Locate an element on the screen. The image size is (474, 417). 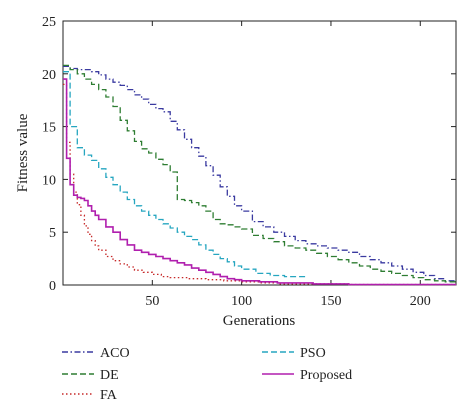
legend: ACO DE FA PSO Proposed is located at coordinates (207, 374).